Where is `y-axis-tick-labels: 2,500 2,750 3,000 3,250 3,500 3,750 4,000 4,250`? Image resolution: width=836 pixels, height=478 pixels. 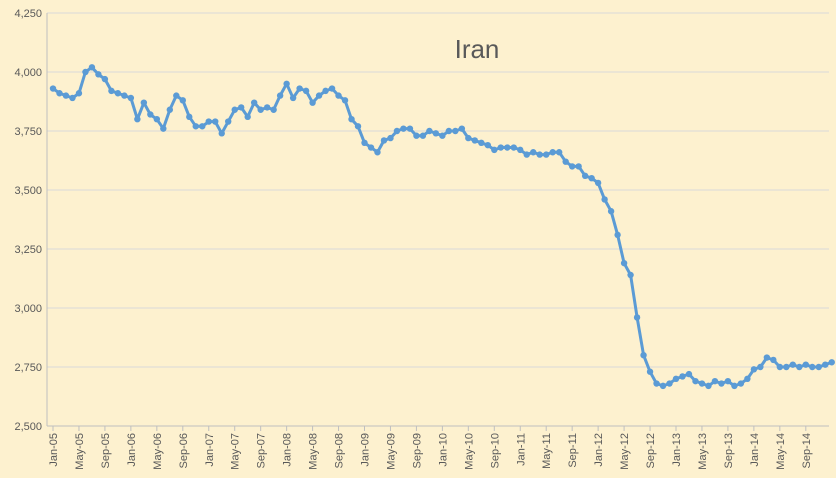 y-axis-tick-labels: 2,500 2,750 3,000 3,250 3,500 3,750 4,000 4,250 is located at coordinates (28, 220).